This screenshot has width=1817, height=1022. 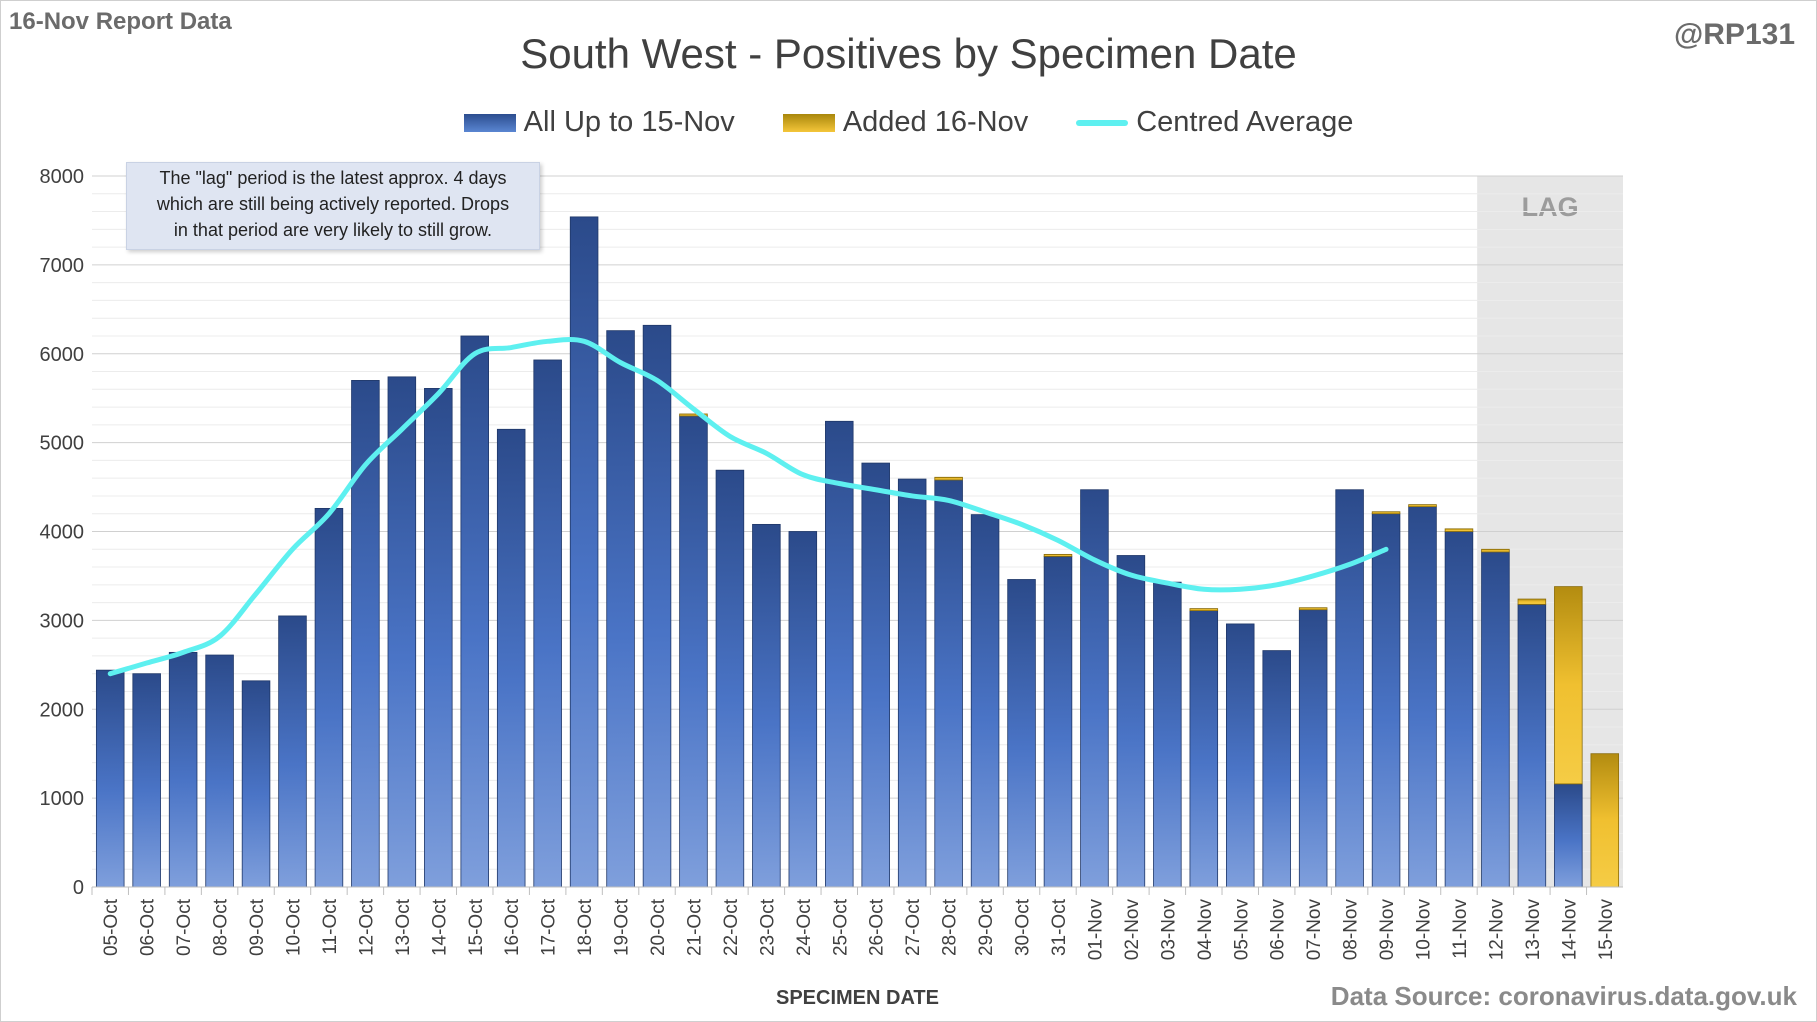 I want to click on legend-item-average: Centred Average, so click(x=1214, y=122).